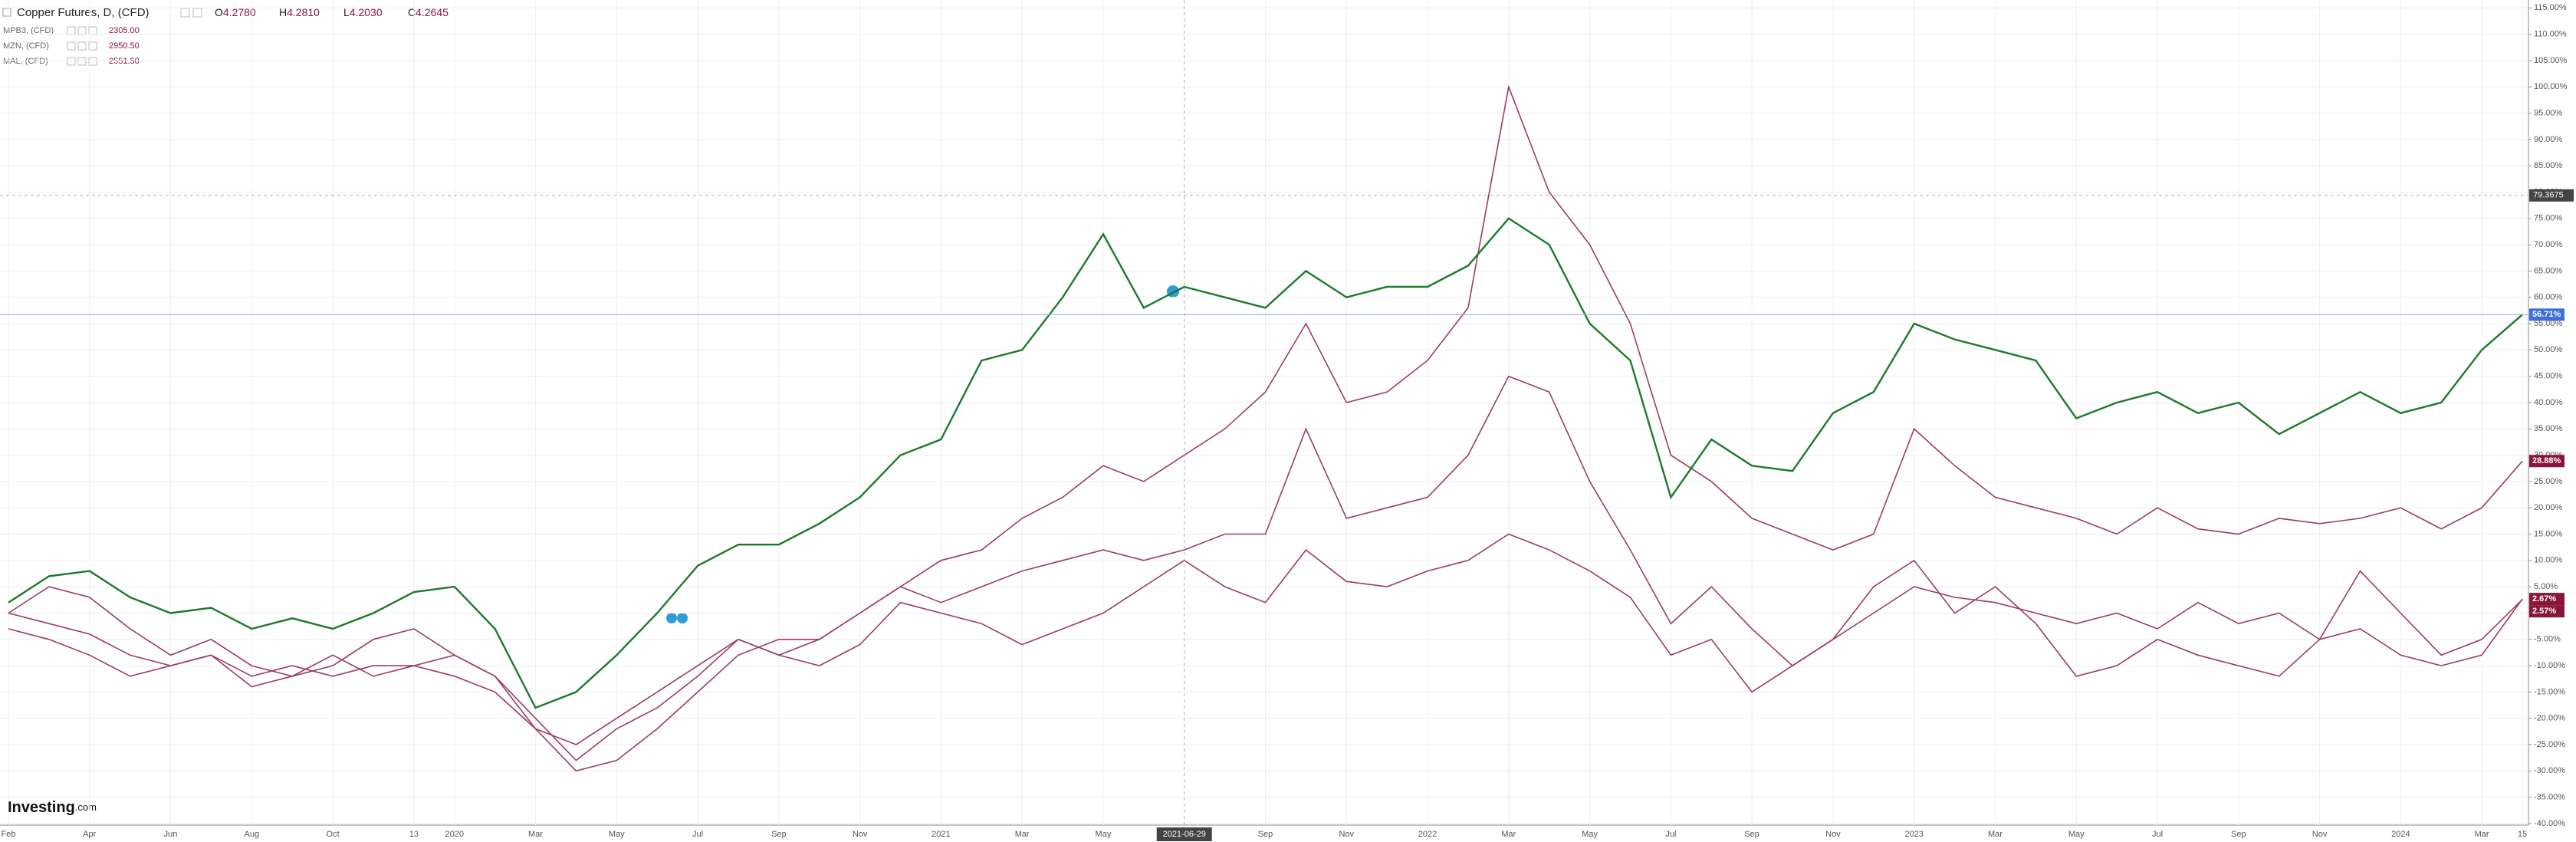 This screenshot has width=2576, height=842. I want to click on legend-value: 2950.50, so click(125, 46).